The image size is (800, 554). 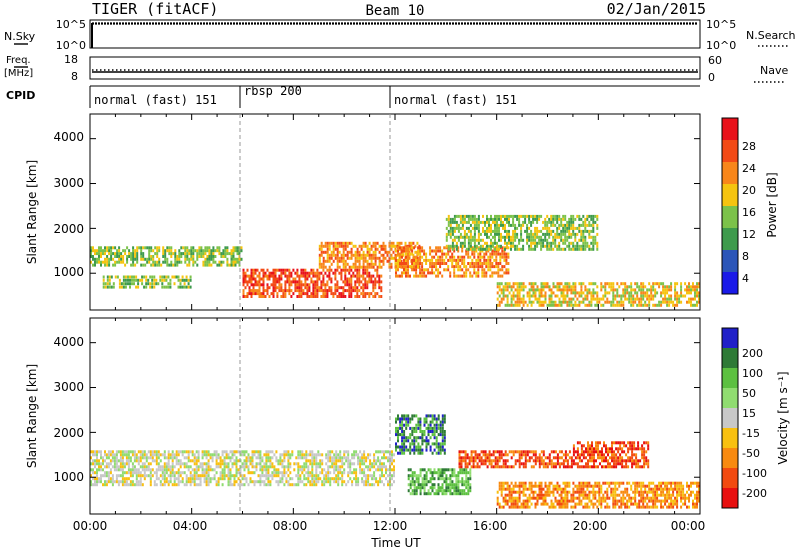 What do you see at coordinates (20, 95) in the screenshot?
I see `cpid-label: CPID` at bounding box center [20, 95].